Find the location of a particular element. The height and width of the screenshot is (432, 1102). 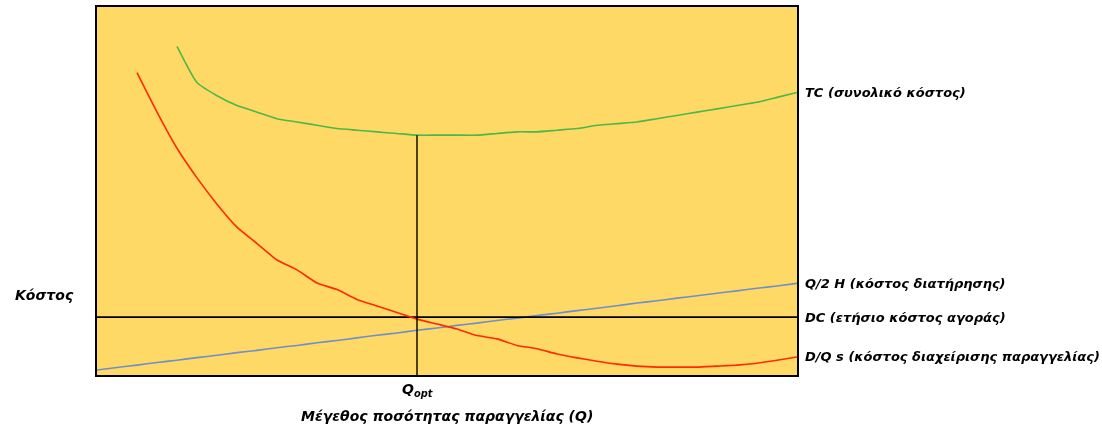

series-label: Q/2 H (κόστος διατήρησης) is located at coordinates (905, 283).